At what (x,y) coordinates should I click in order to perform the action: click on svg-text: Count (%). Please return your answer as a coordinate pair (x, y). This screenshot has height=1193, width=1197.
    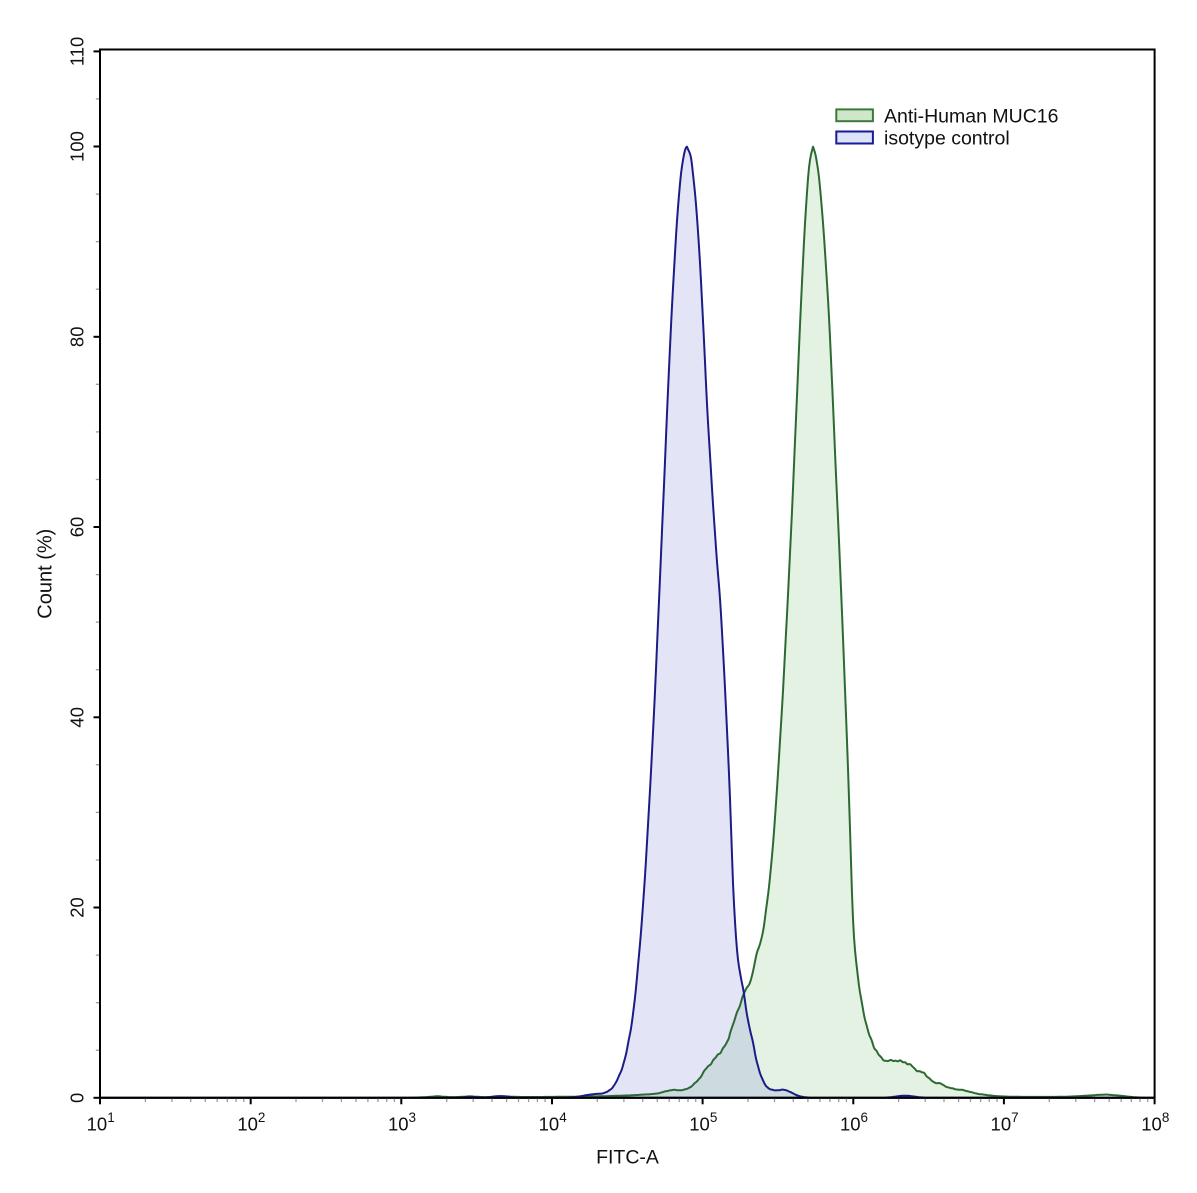
    Looking at the image, I should click on (46, 574).